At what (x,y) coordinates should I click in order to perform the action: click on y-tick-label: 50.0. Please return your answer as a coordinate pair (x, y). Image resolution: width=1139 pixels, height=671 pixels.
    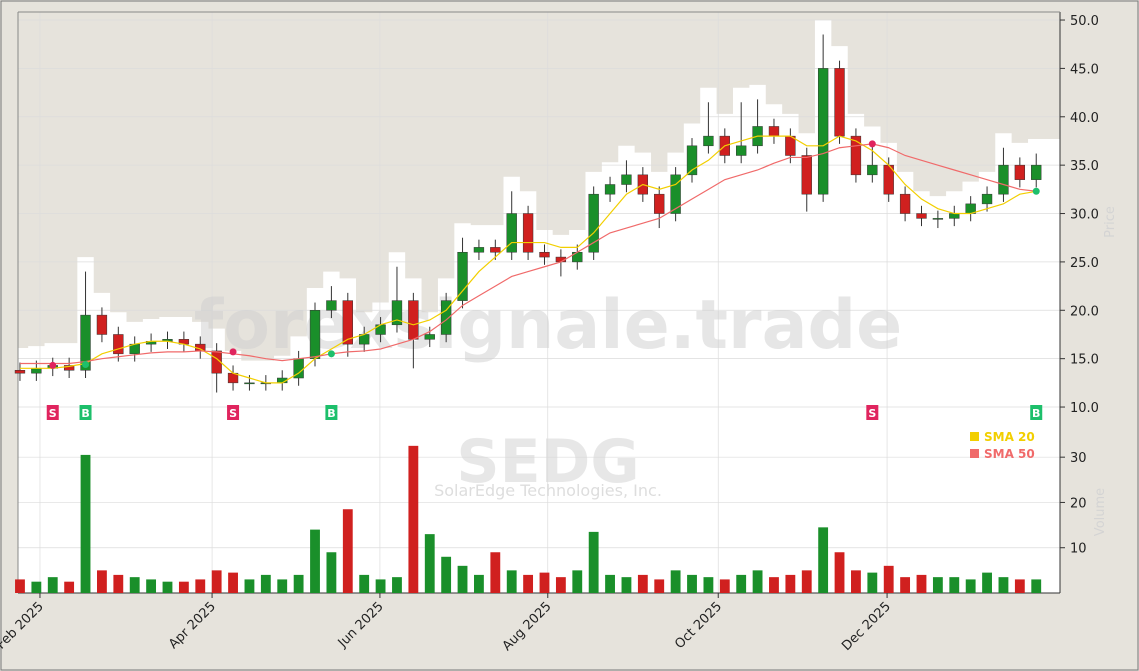
    Looking at the image, I should click on (1084, 21).